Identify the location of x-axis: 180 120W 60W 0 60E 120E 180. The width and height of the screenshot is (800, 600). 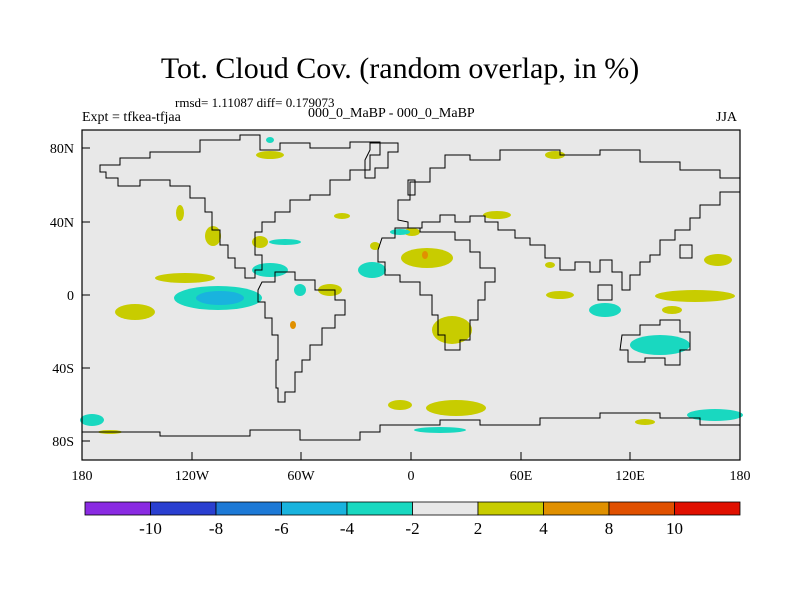
(411, 468).